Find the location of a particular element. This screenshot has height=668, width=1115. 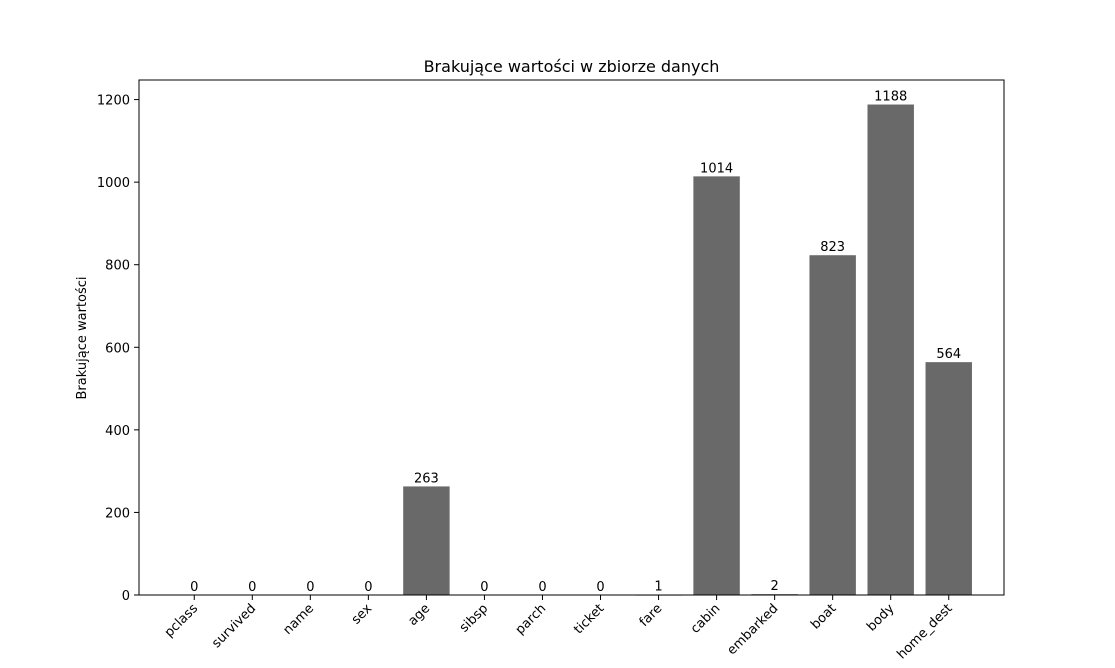

data-label-body: 1188 is located at coordinates (890, 97).